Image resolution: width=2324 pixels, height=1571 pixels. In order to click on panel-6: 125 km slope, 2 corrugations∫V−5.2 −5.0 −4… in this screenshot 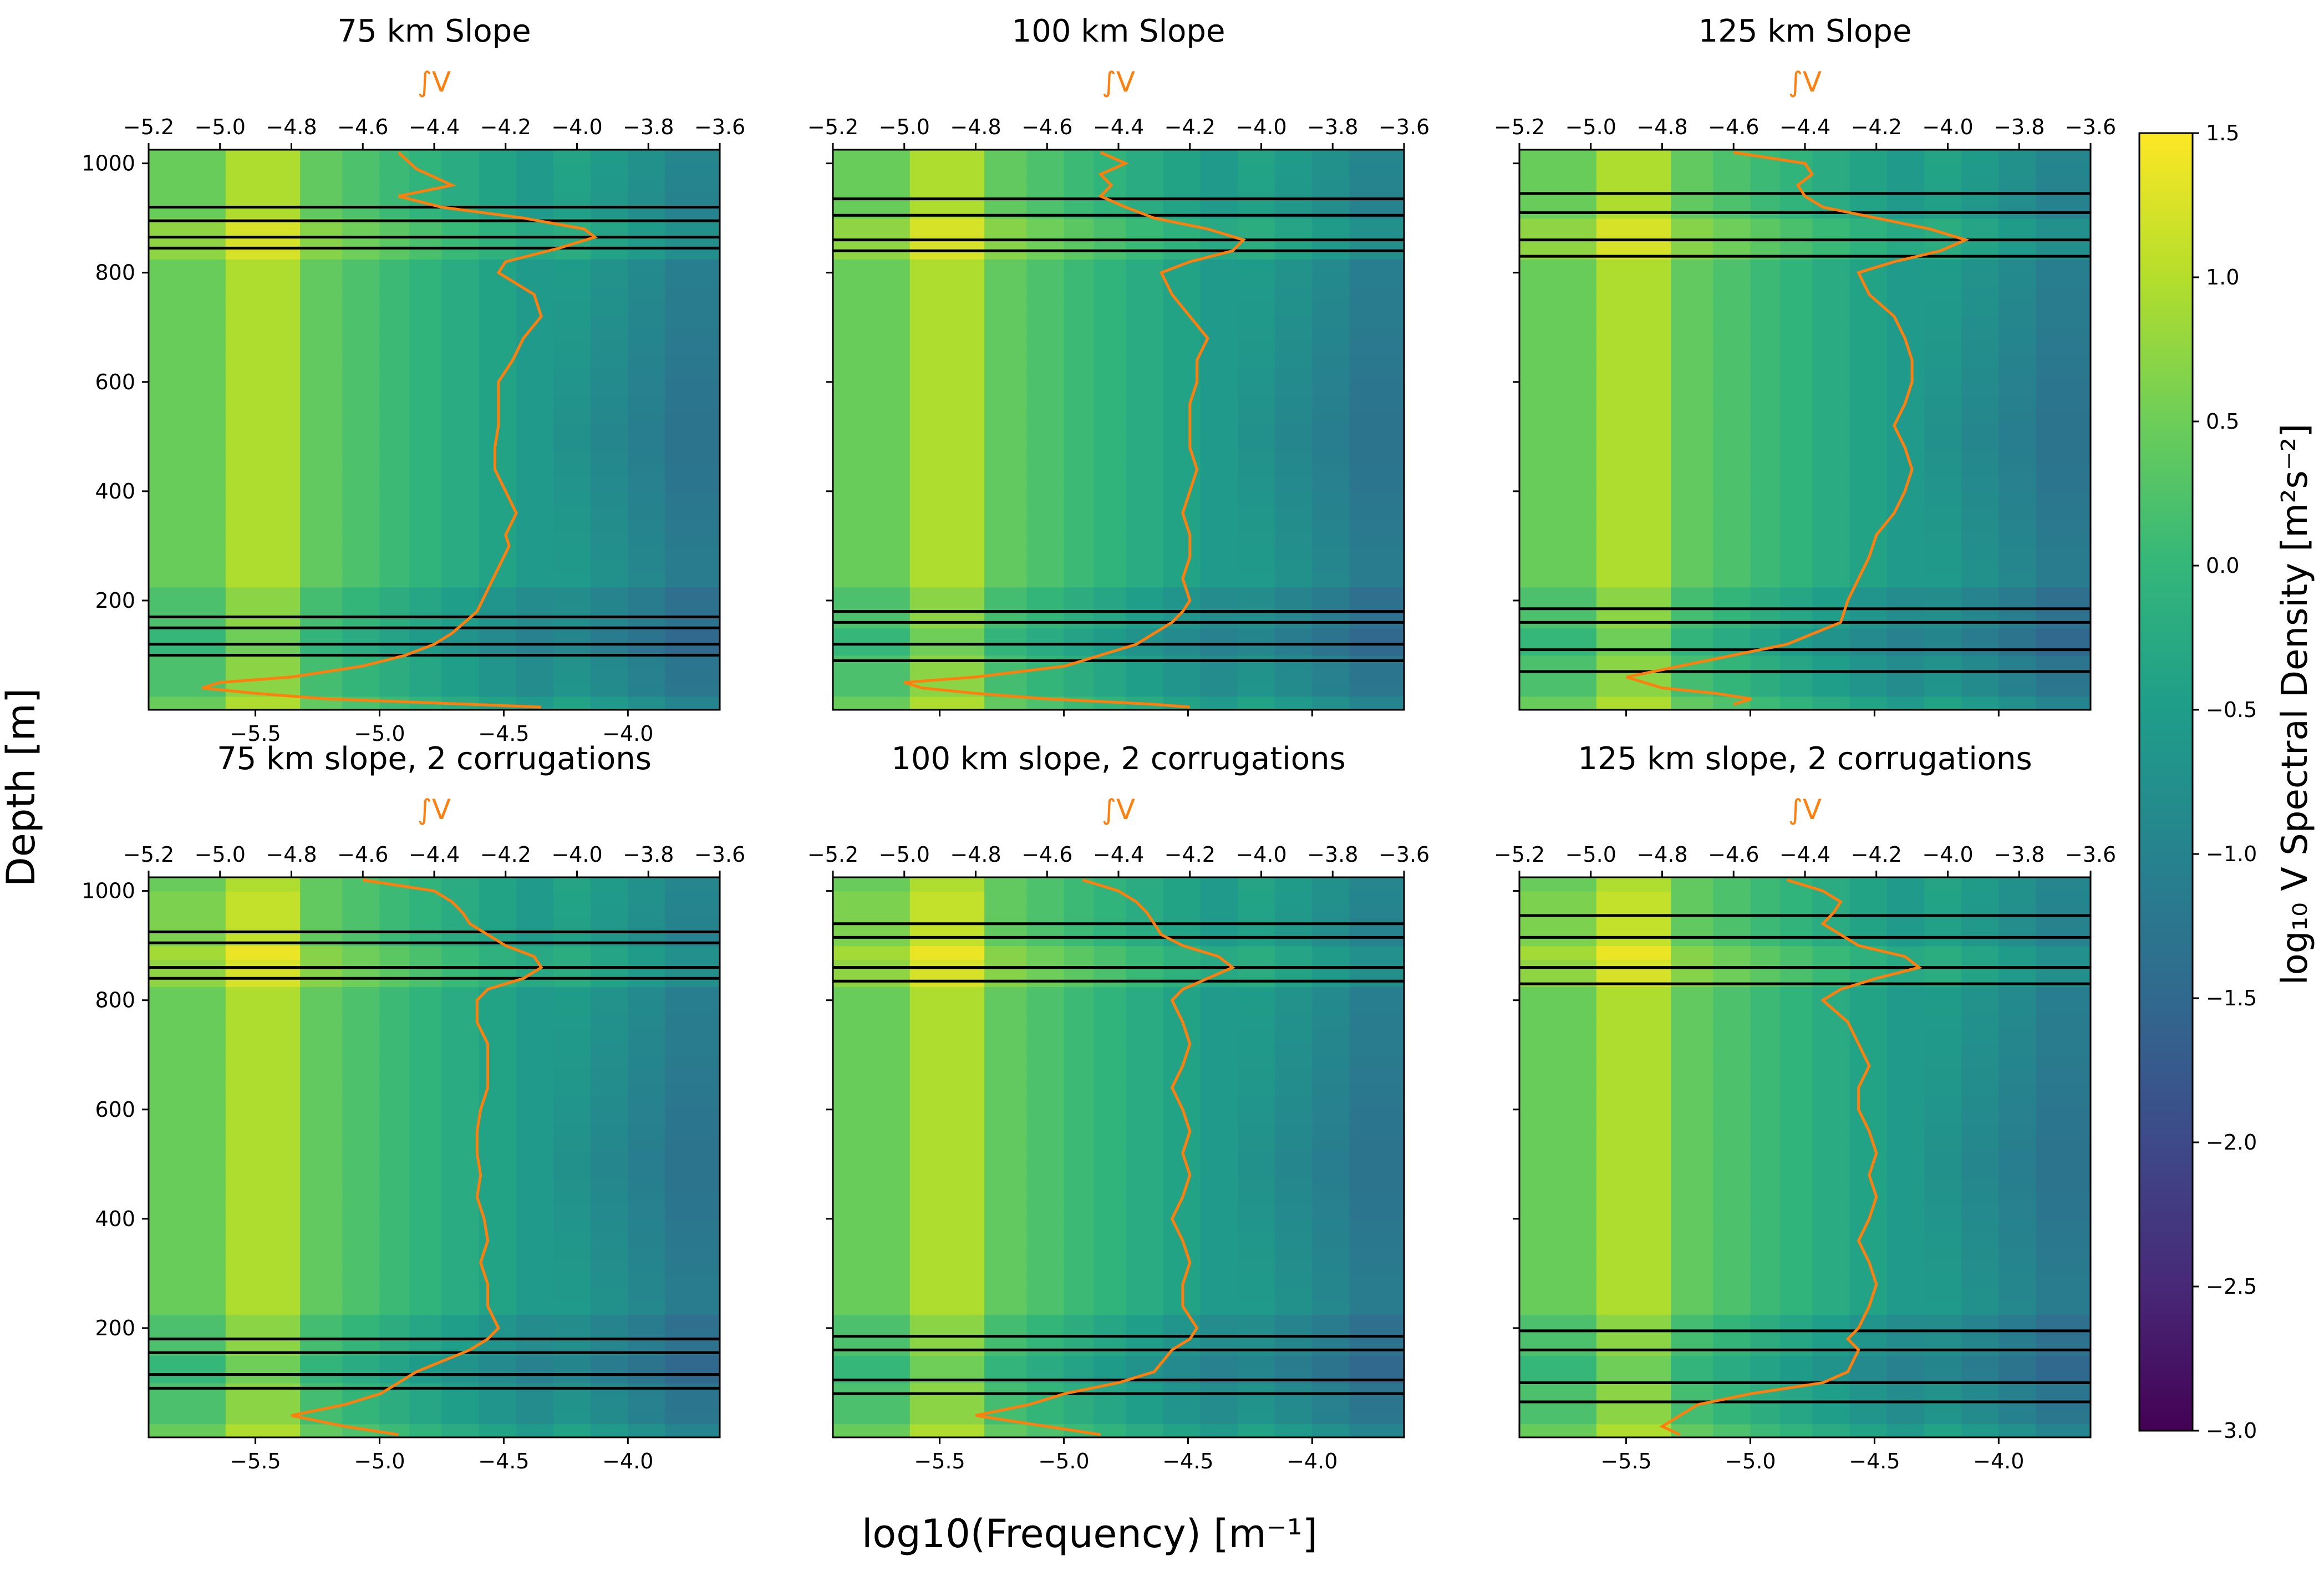, I will do `click(1805, 1107)`.